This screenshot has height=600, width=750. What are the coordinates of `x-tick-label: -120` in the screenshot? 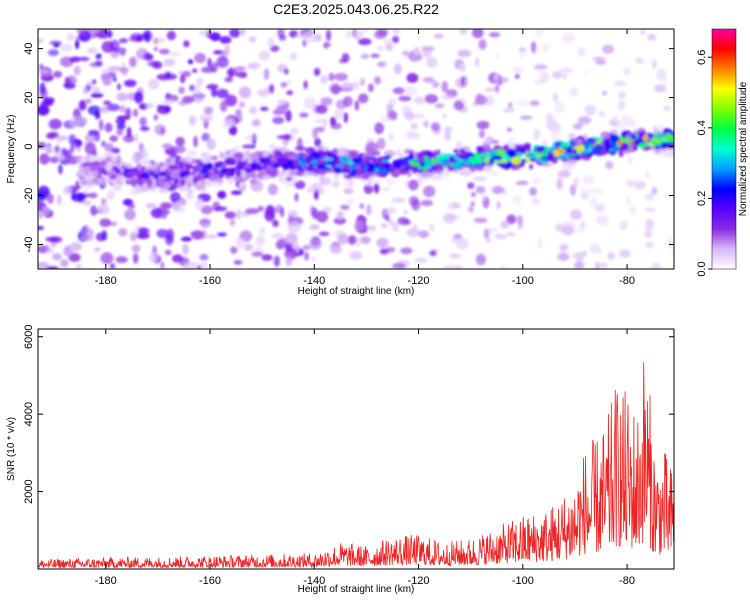 It's located at (419, 281).